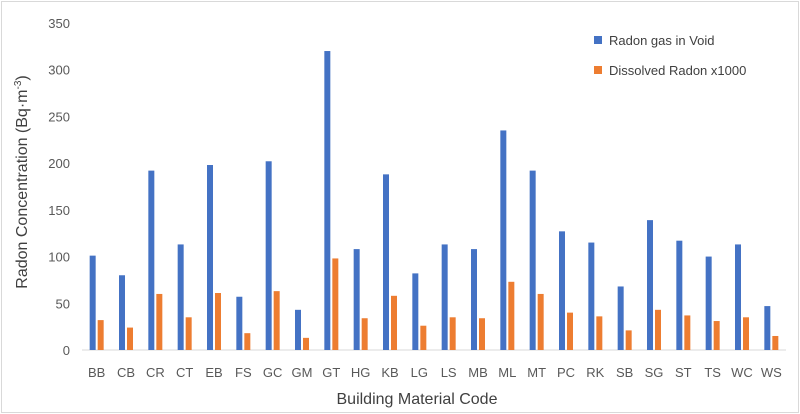 The image size is (800, 414). I want to click on bar-radon-void-cr, so click(151, 260).